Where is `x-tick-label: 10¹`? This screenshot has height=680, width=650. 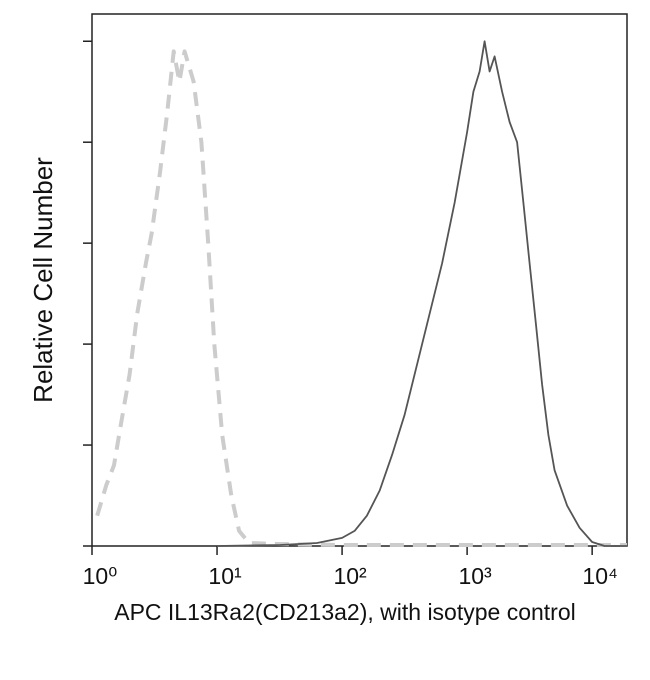
x-tick-label: 10¹ is located at coordinates (225, 576).